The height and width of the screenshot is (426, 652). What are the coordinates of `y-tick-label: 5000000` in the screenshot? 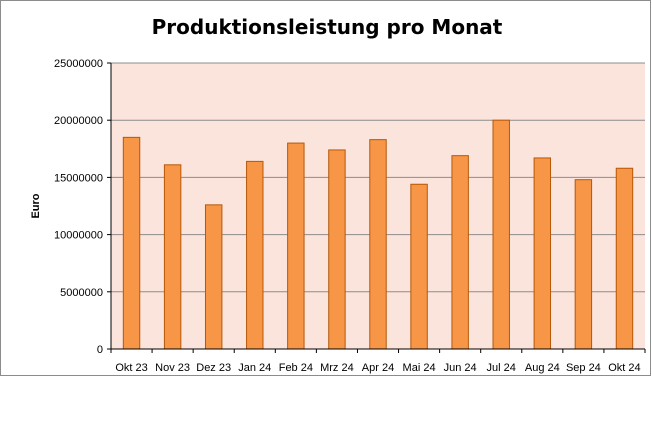 It's located at (81, 293).